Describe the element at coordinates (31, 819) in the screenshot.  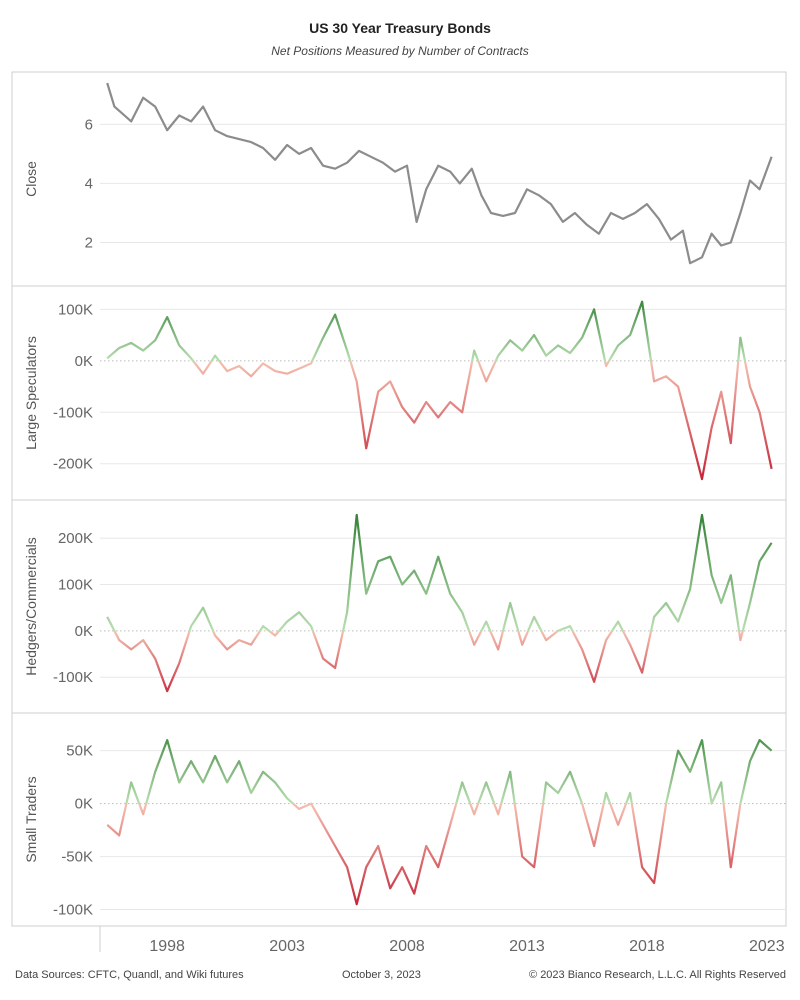
I see `y-axis-label: Small Traders` at that location.